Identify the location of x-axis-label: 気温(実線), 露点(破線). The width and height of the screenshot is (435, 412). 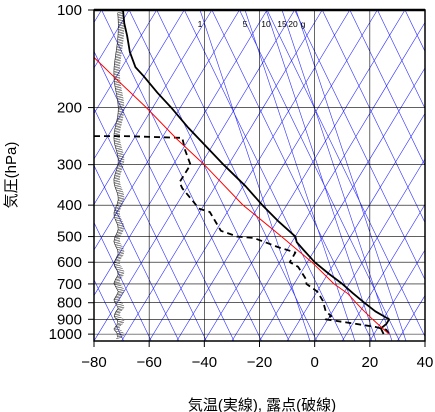
(262, 404).